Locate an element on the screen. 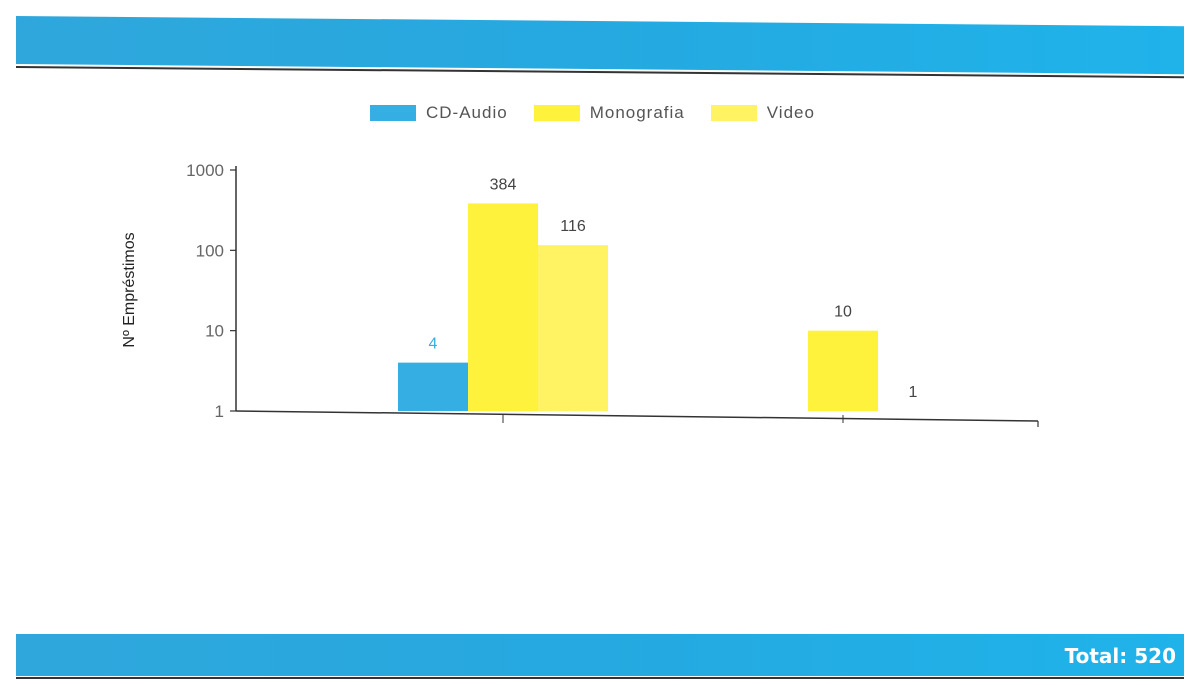 The image size is (1188, 685). y-tick-label: 1000 is located at coordinates (205, 170).